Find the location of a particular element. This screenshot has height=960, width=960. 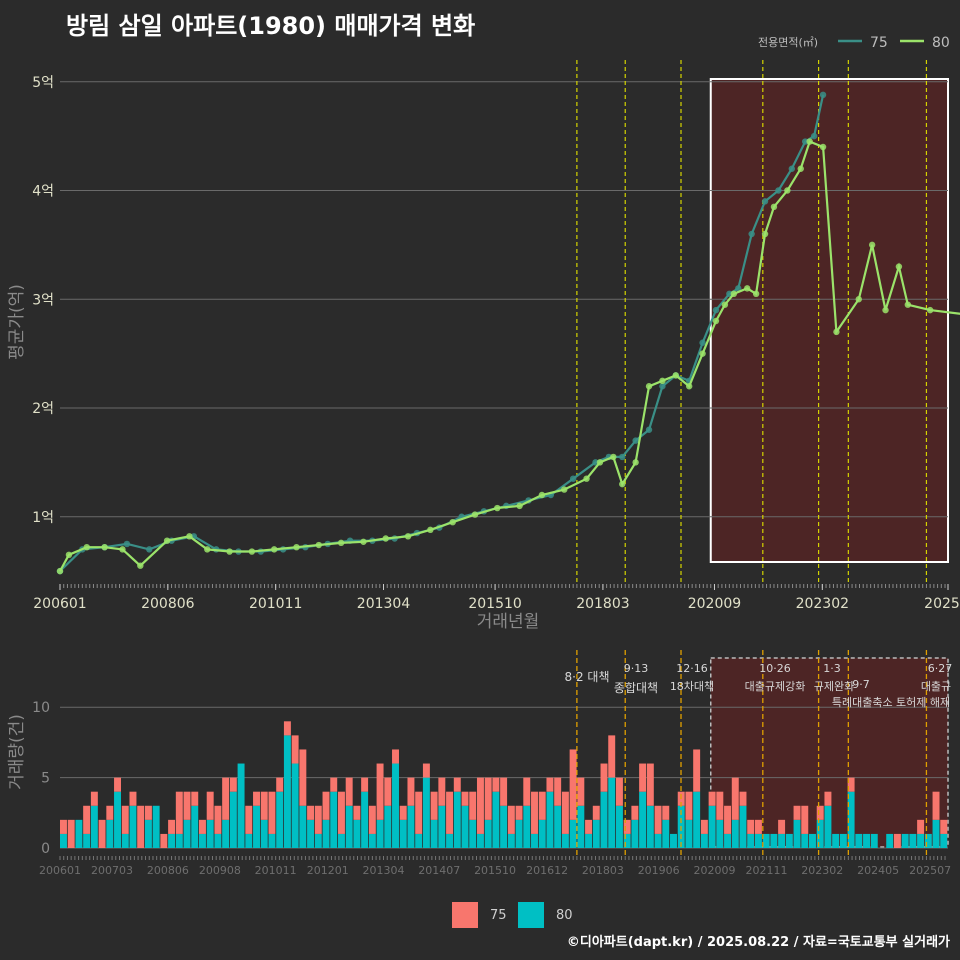

legend-label-75: 75 is located at coordinates (879, 43).